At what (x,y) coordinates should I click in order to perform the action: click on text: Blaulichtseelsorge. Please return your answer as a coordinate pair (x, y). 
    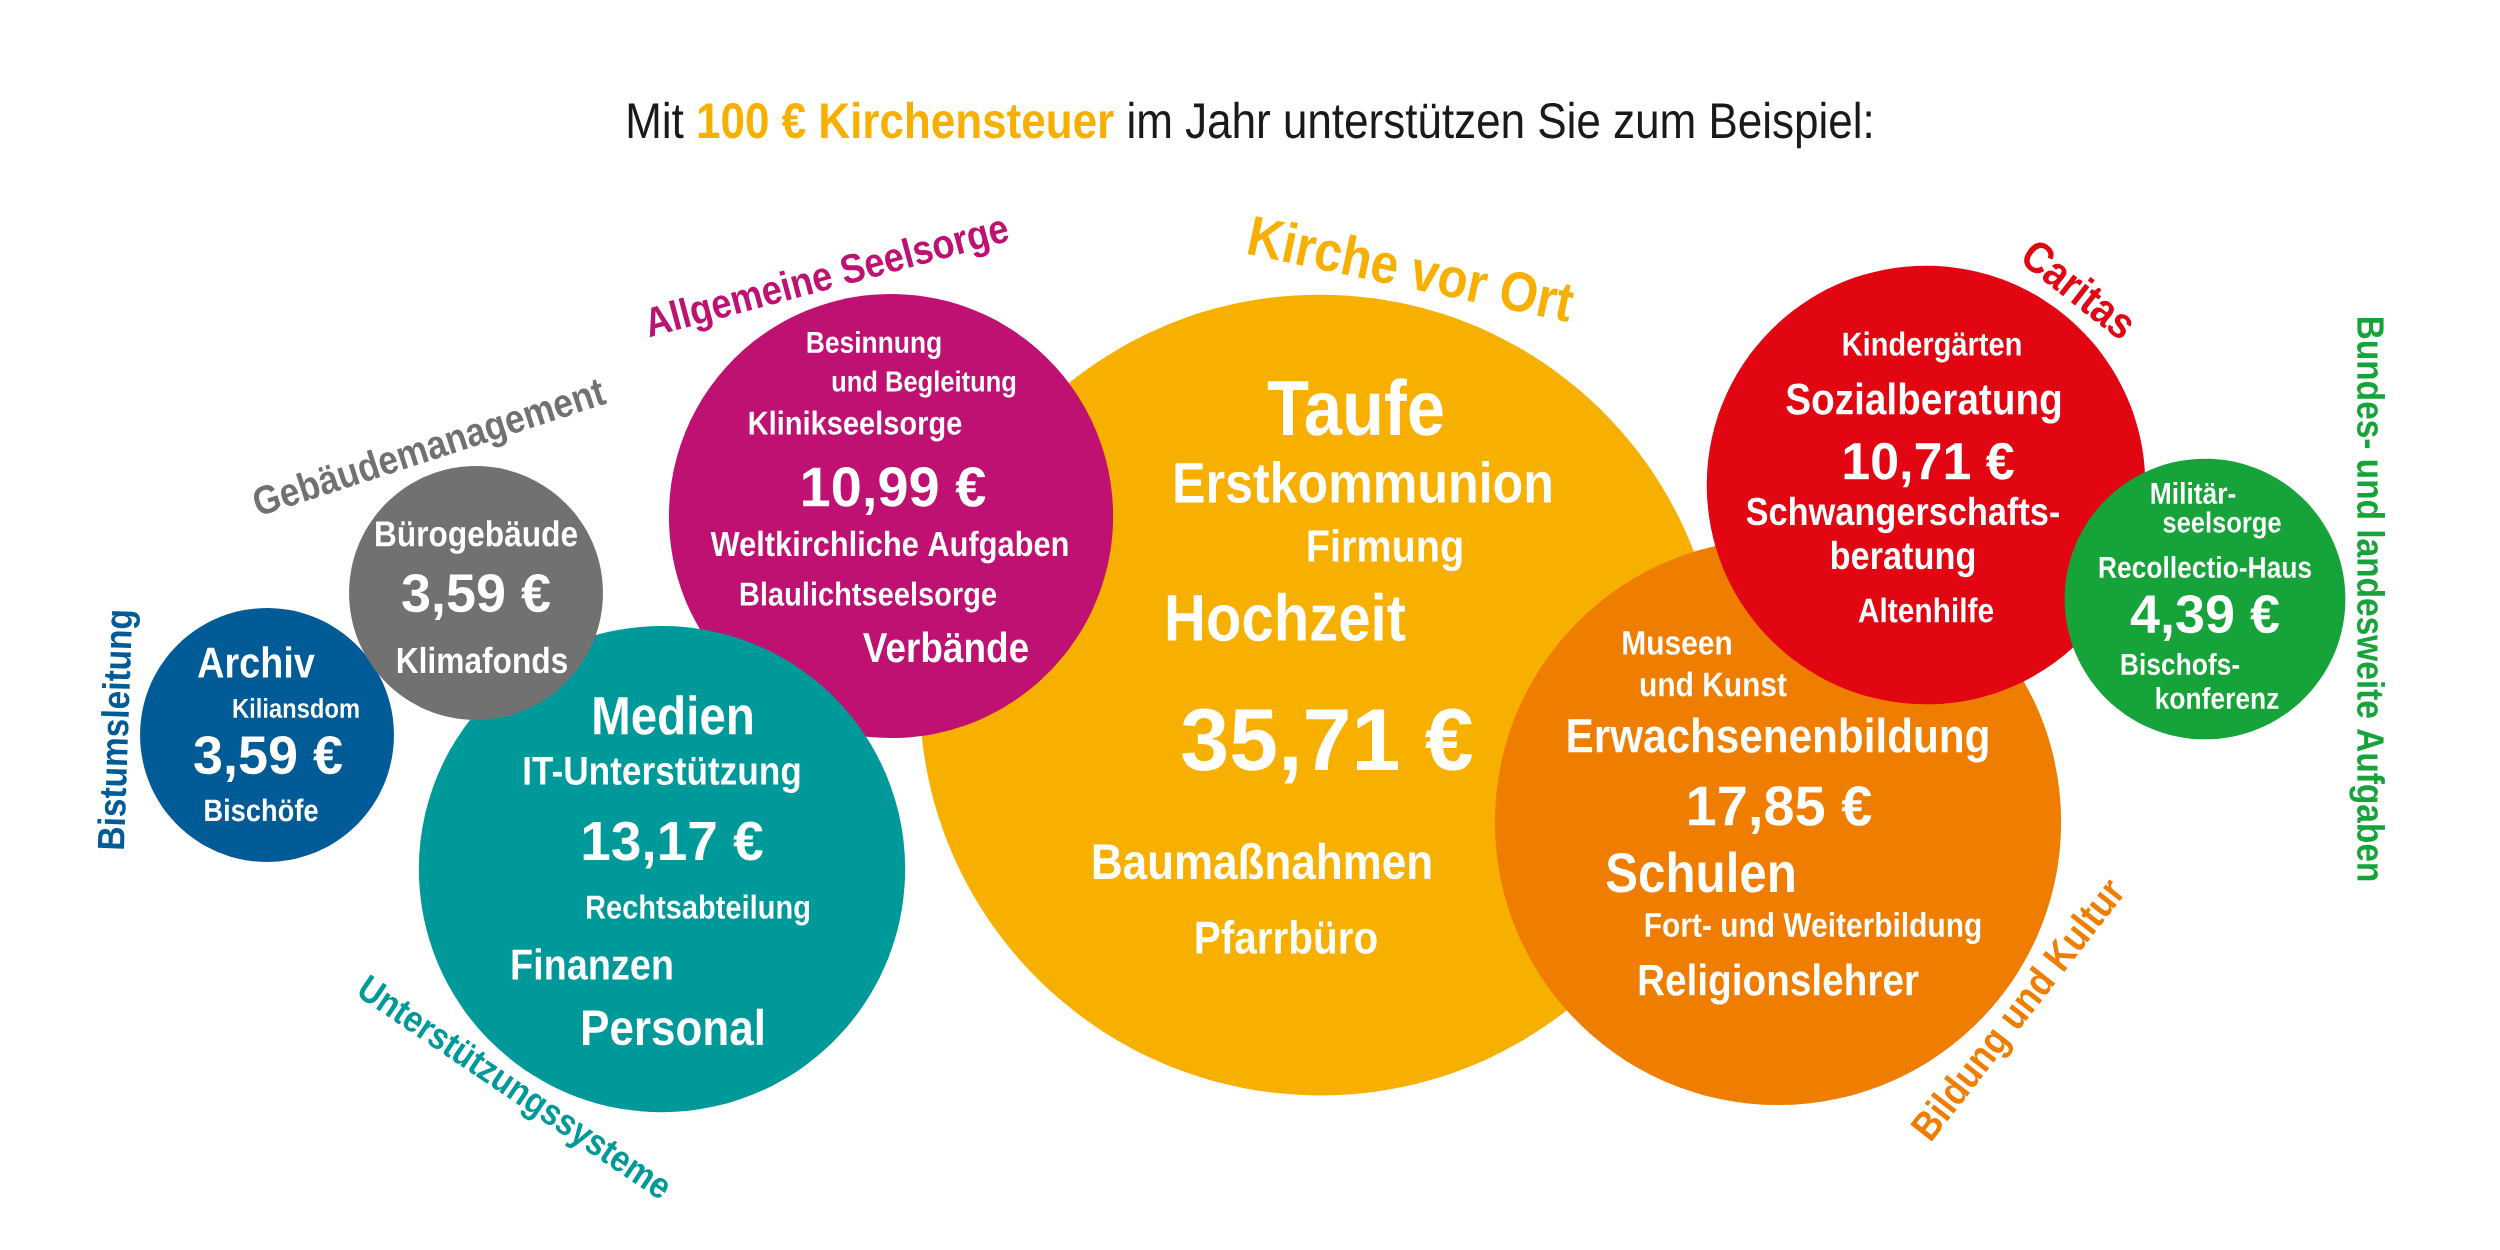
    Looking at the image, I should click on (868, 597).